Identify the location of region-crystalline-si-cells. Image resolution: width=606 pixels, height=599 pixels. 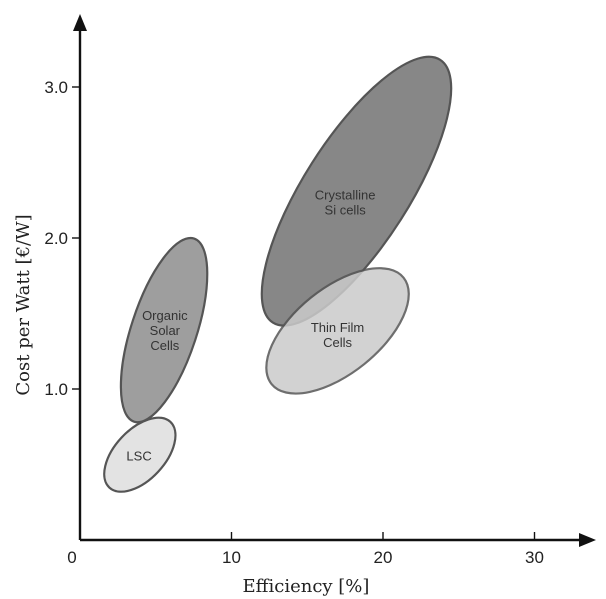
(356, 191).